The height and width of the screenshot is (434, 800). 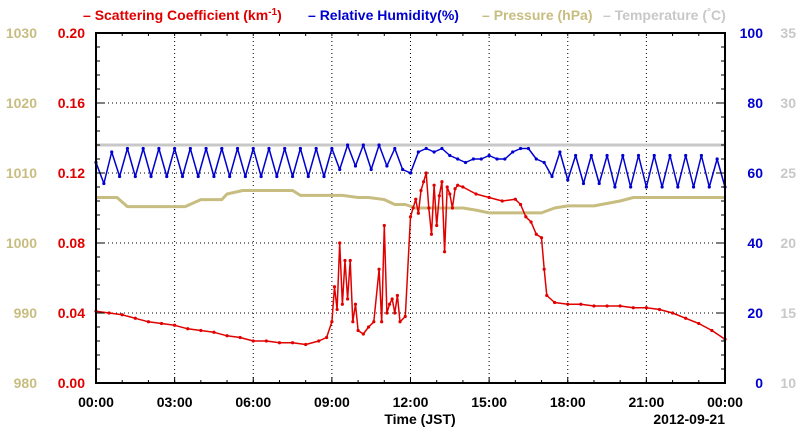 I want to click on y-tick-label-humidity: 20, so click(x=755, y=313).